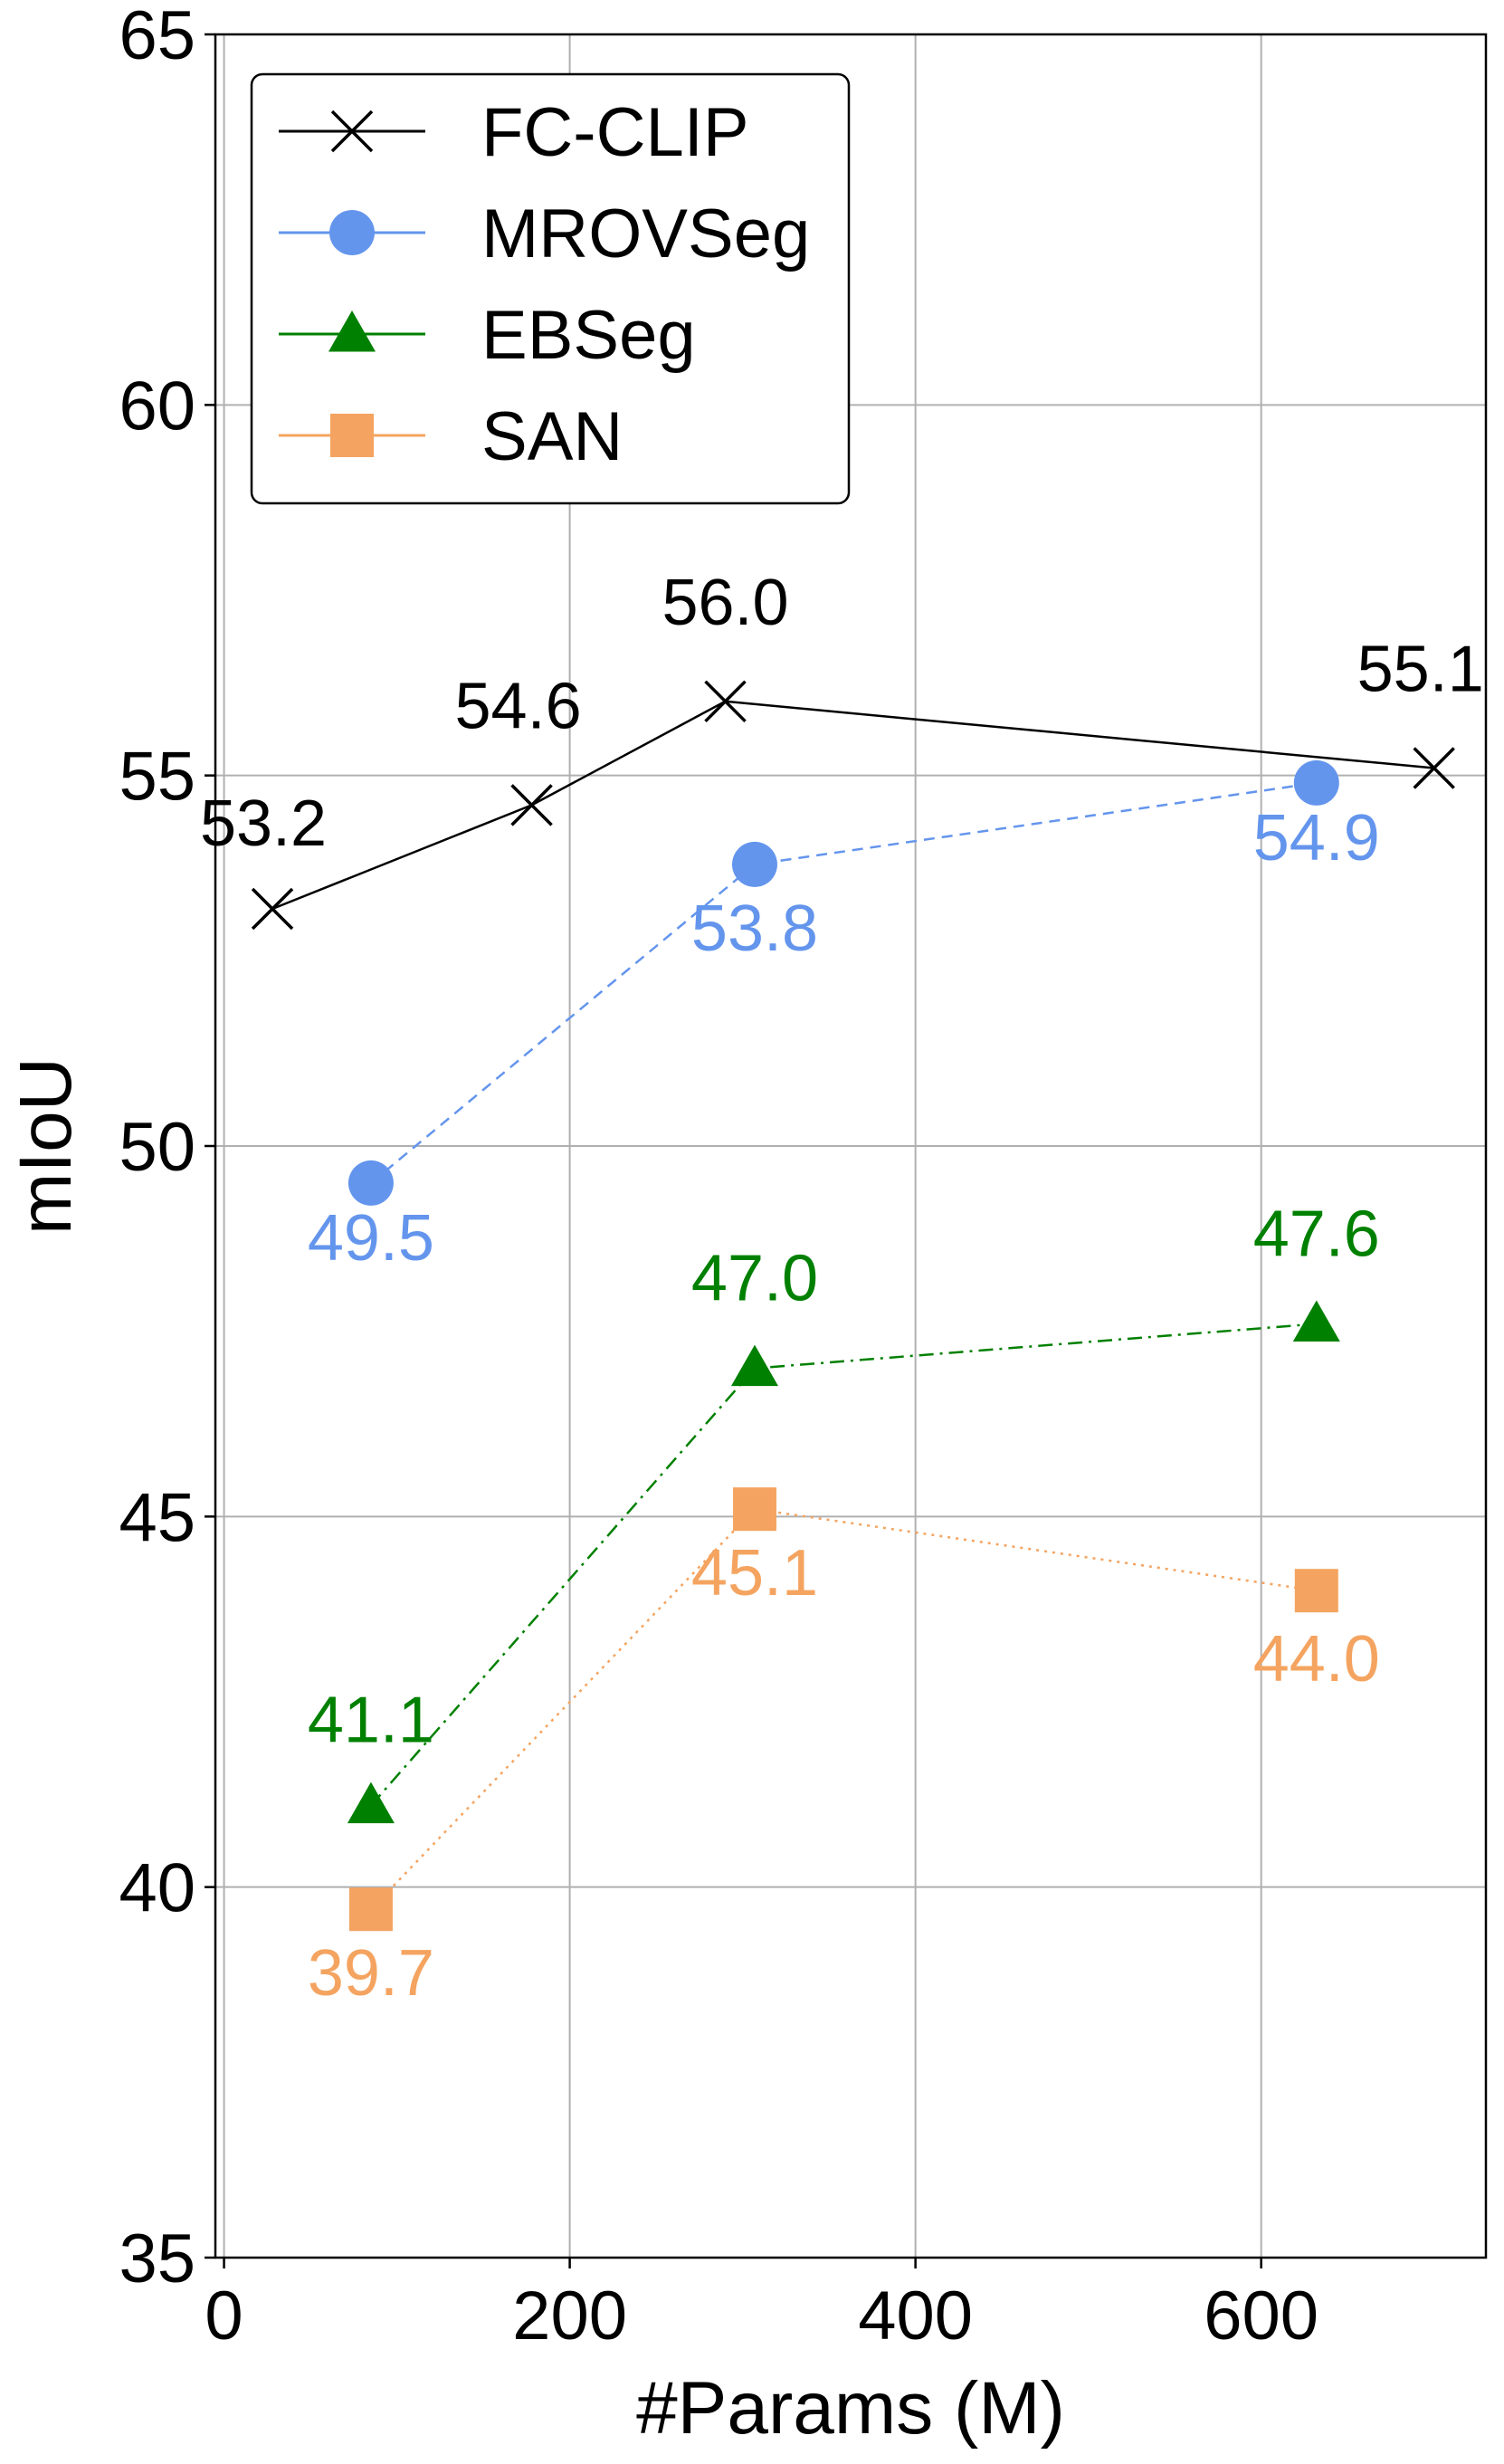 The width and height of the screenshot is (1504, 2464). Describe the element at coordinates (852, 805) in the screenshot. I see `series-line-fc-clip` at that location.